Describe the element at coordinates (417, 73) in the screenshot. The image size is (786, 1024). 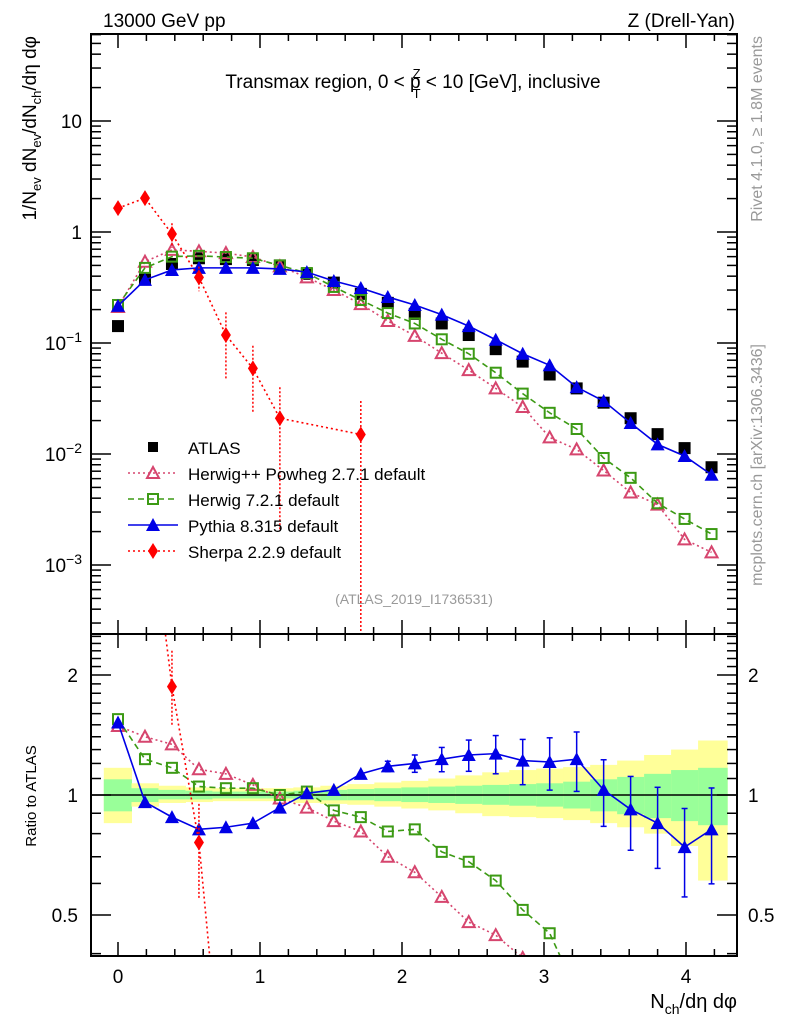
I see `plot-title-sup: Z` at that location.